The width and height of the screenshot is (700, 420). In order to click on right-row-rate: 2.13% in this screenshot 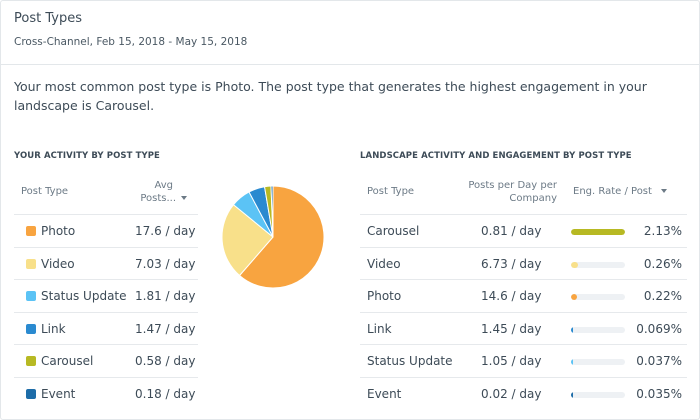, I will do `click(662, 231)`.